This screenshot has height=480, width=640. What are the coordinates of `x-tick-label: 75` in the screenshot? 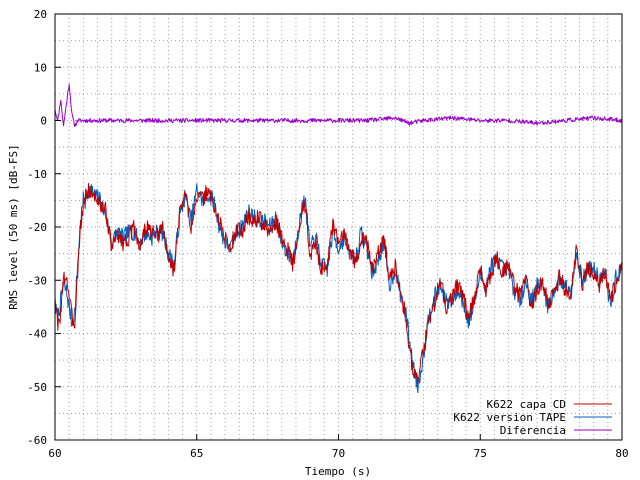 It's located at (480, 453).